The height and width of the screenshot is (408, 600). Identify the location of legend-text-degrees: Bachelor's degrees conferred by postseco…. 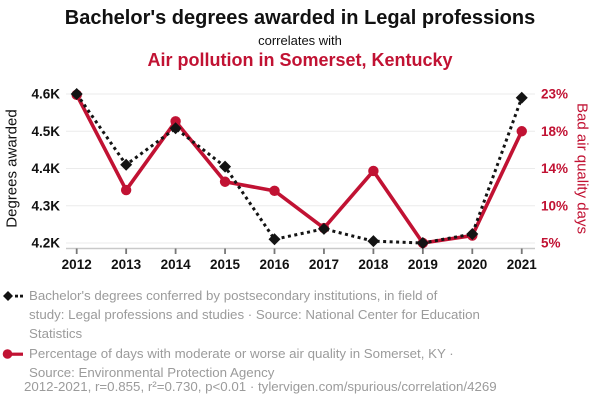
(254, 314).